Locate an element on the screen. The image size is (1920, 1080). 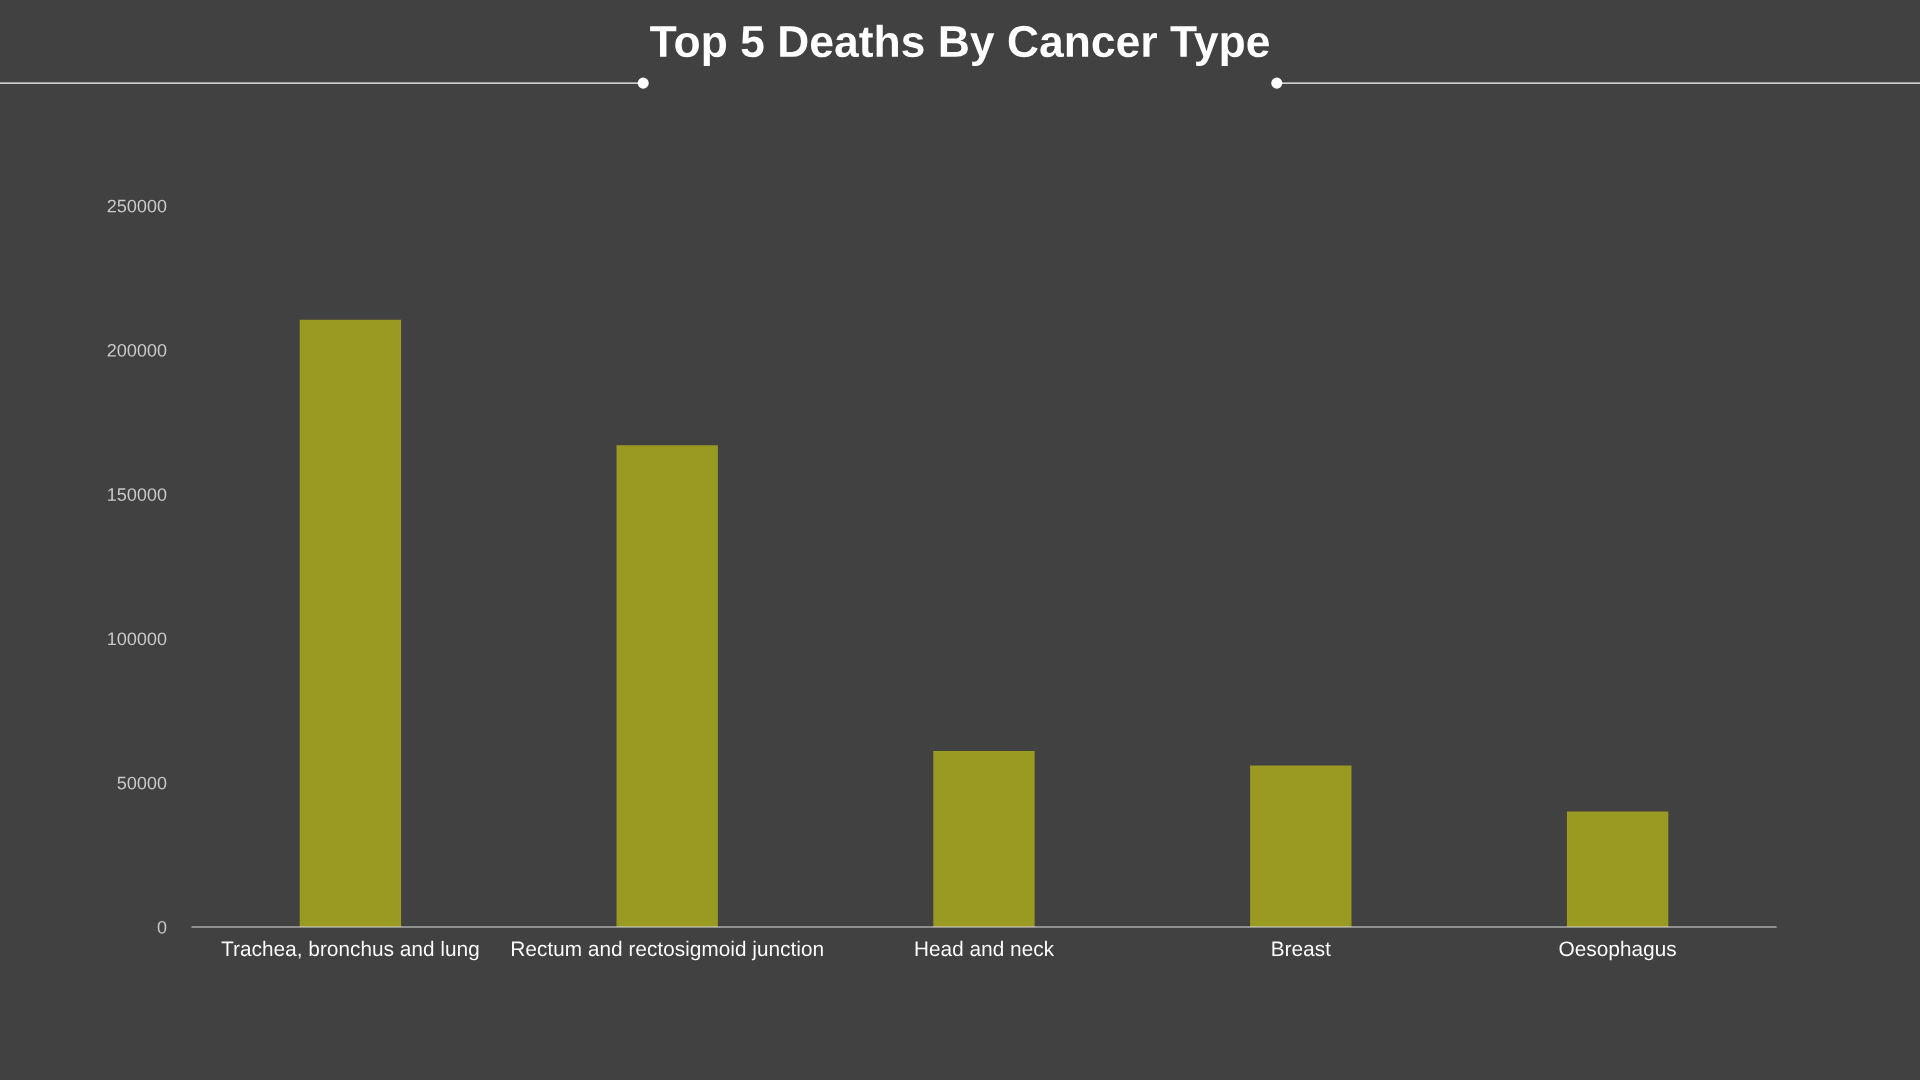
chart-title: Top 5 Deaths By Cancer Type is located at coordinates (959, 45).